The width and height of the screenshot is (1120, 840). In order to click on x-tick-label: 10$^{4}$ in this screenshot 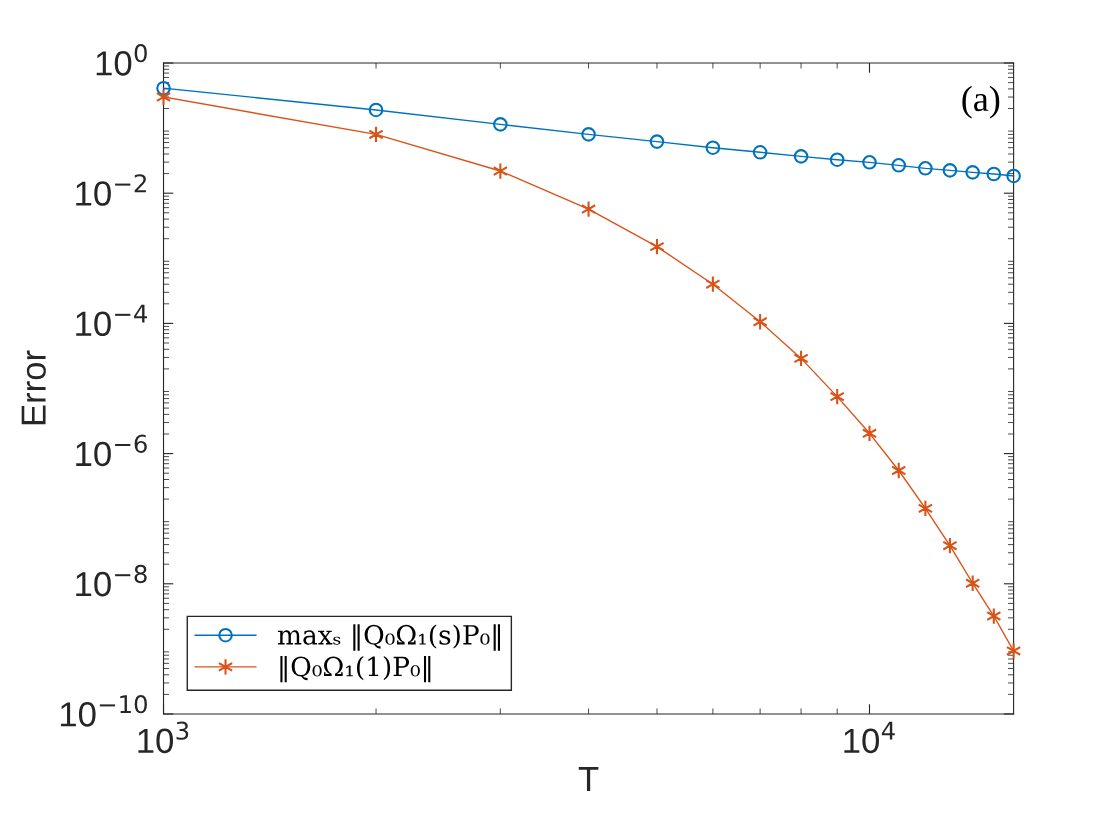, I will do `click(869, 737)`.